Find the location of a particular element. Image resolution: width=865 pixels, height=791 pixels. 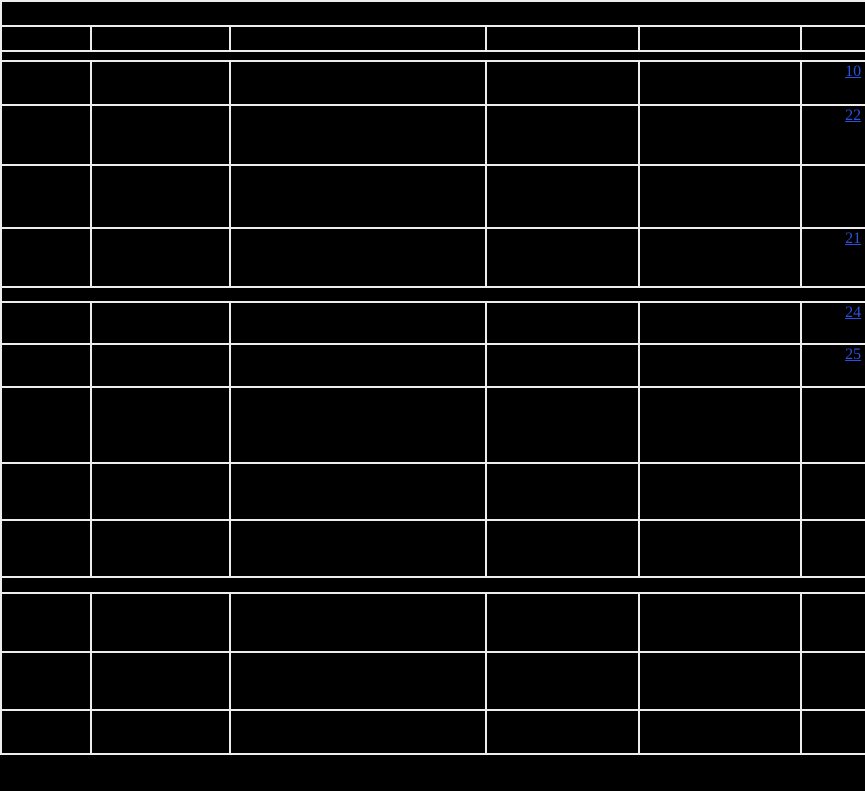

number-cell: 21 is located at coordinates (832, 257).